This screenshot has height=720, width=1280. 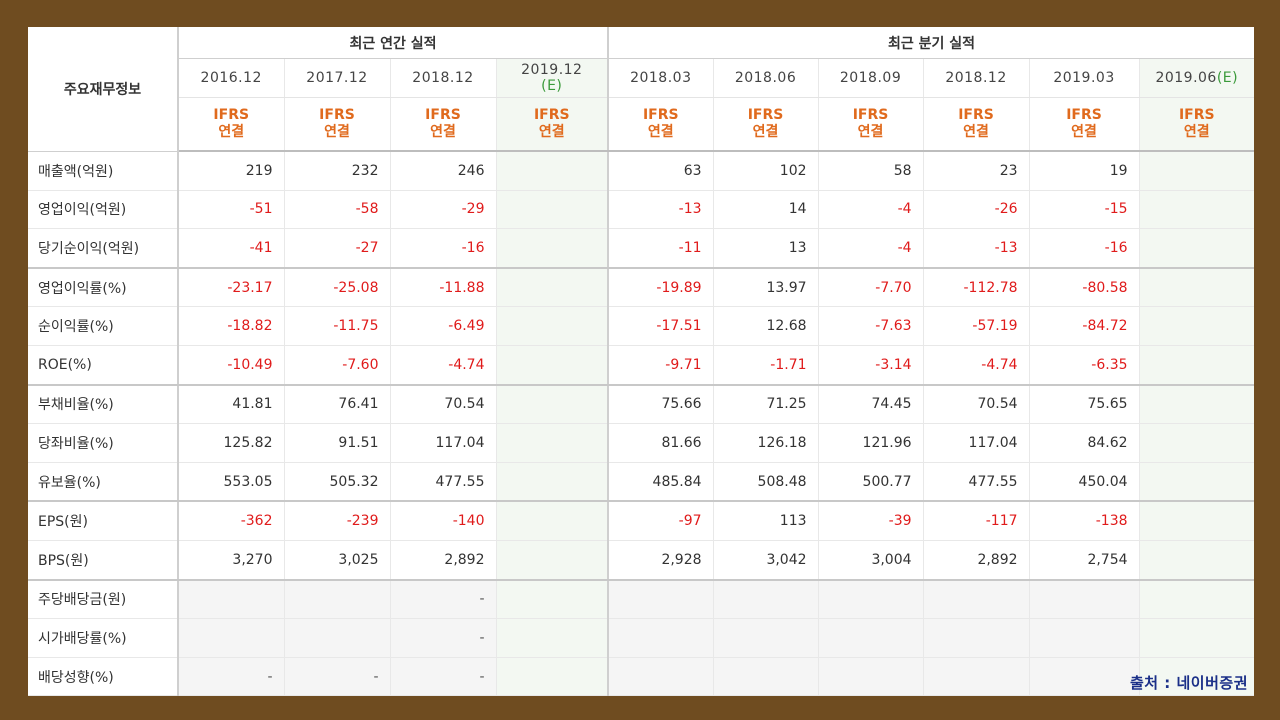 What do you see at coordinates (231, 365) in the screenshot?
I see `table-cell: -10.49` at bounding box center [231, 365].